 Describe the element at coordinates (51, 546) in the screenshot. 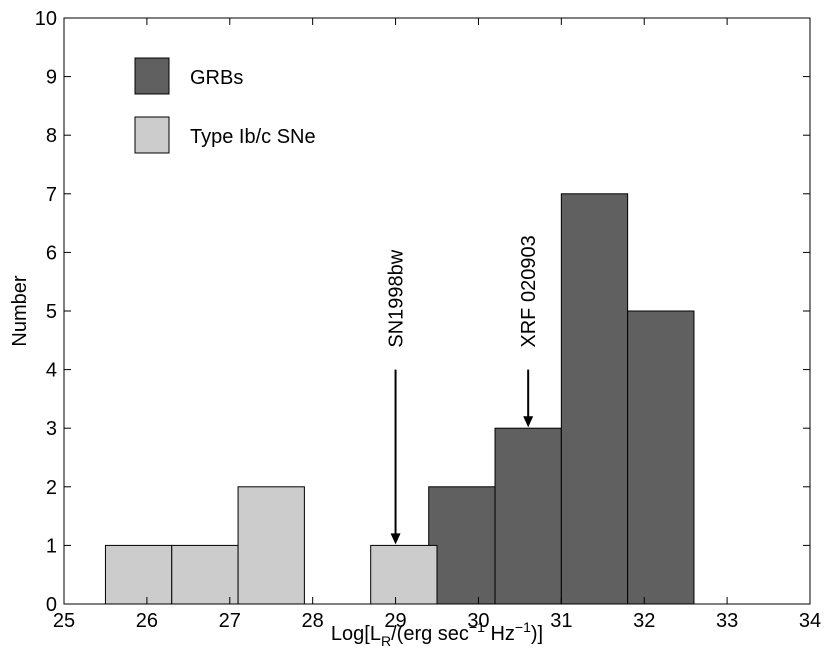

I see `y-tick-label-1: 1` at that location.